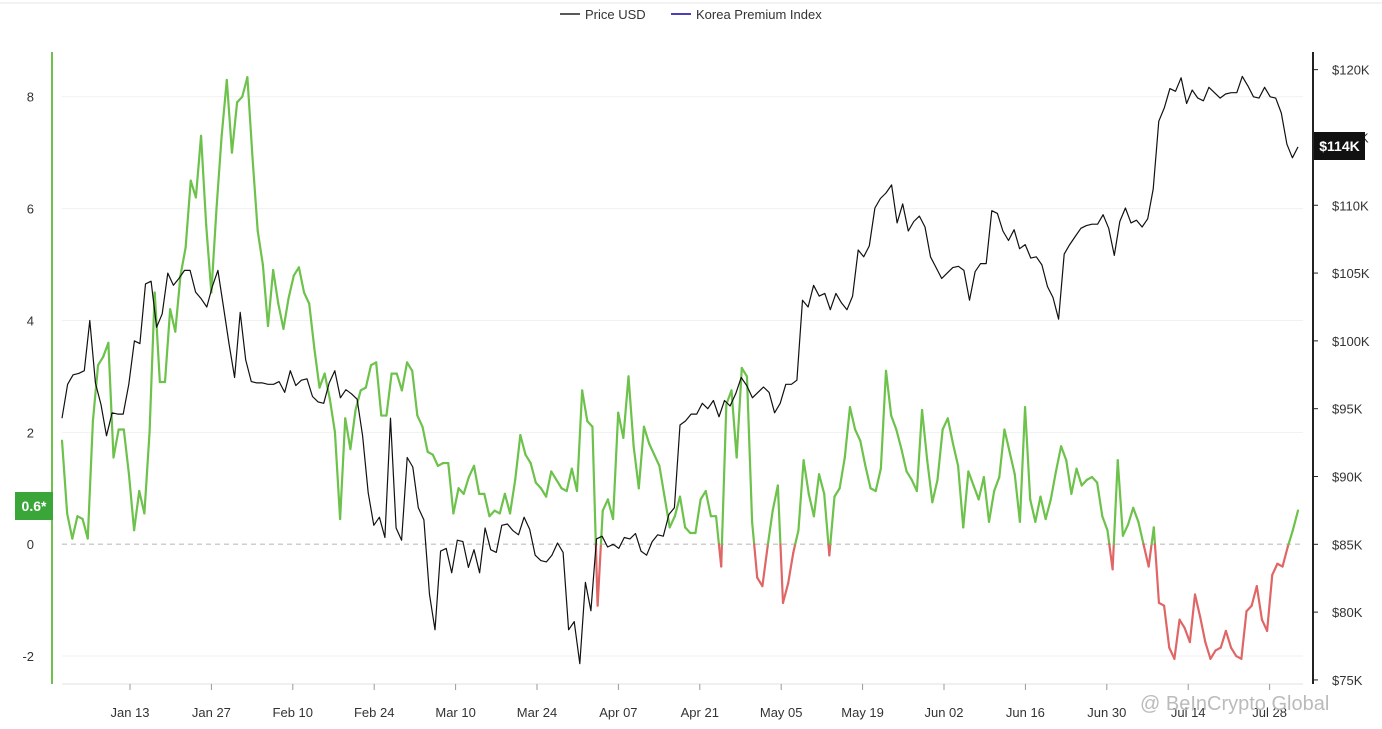 The width and height of the screenshot is (1382, 729). I want to click on right-tick-label: $80K, so click(1347, 612).